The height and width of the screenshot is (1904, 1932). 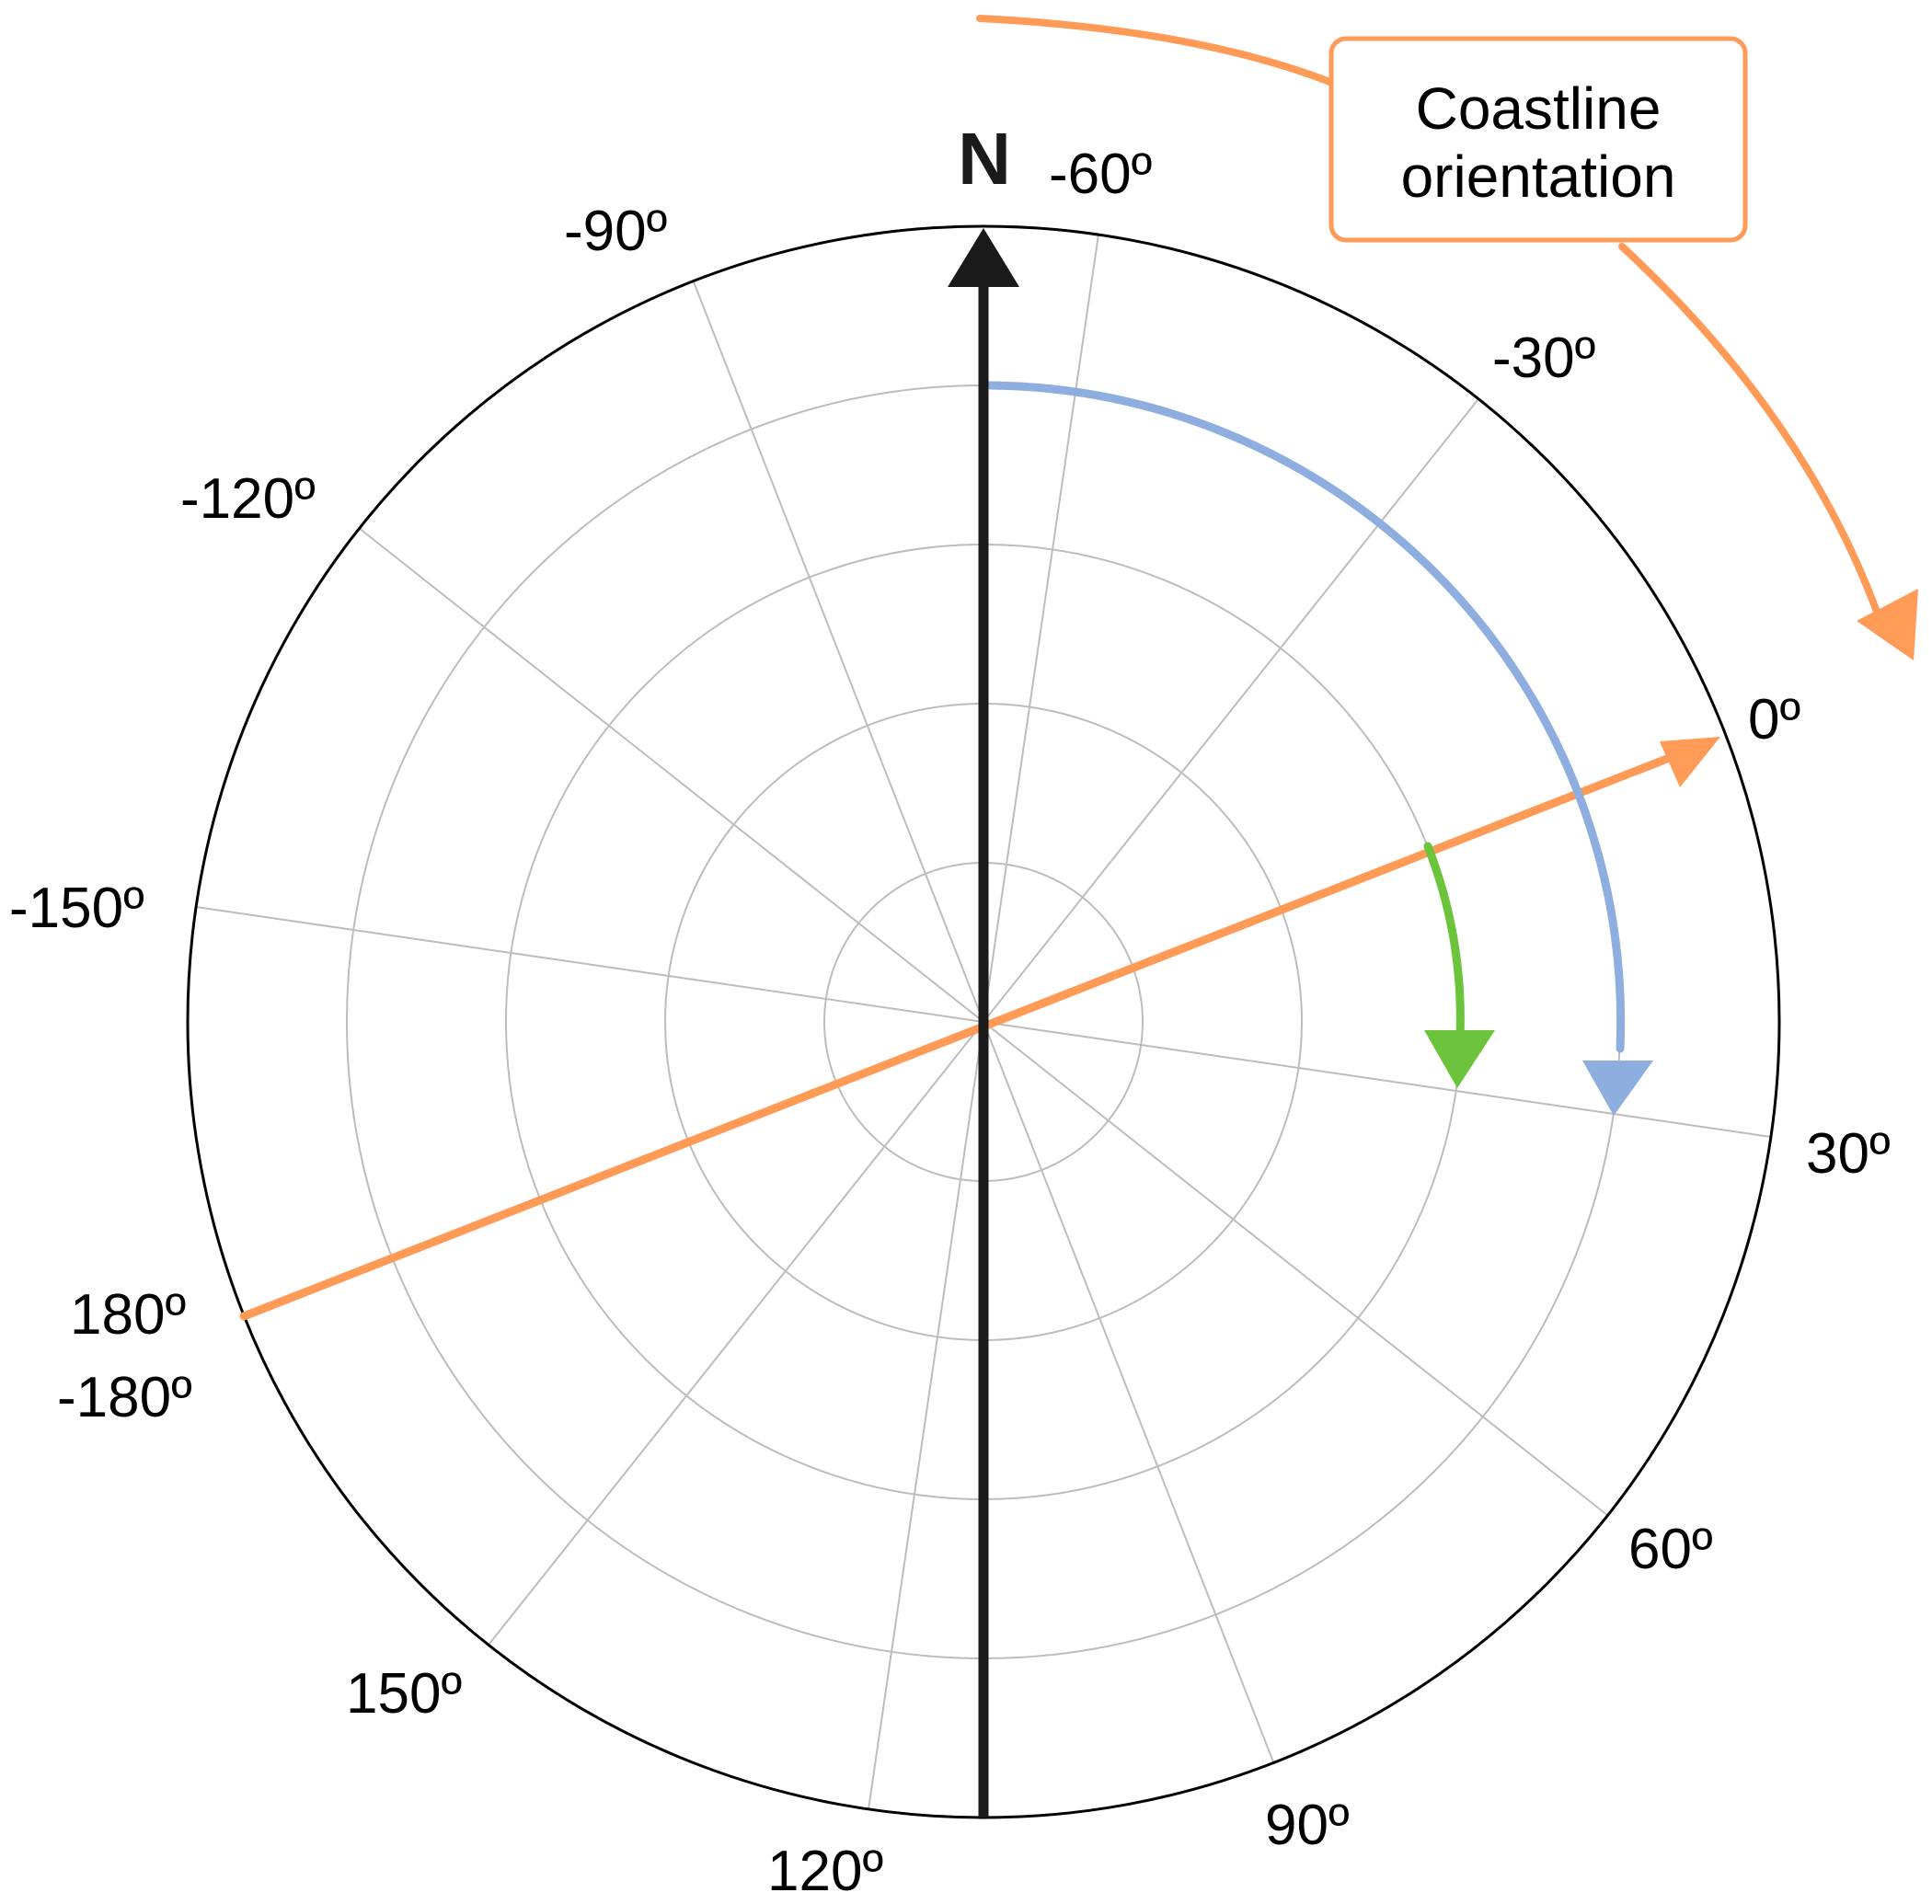 I want to click on green-arc-path, so click(x=1444, y=942).